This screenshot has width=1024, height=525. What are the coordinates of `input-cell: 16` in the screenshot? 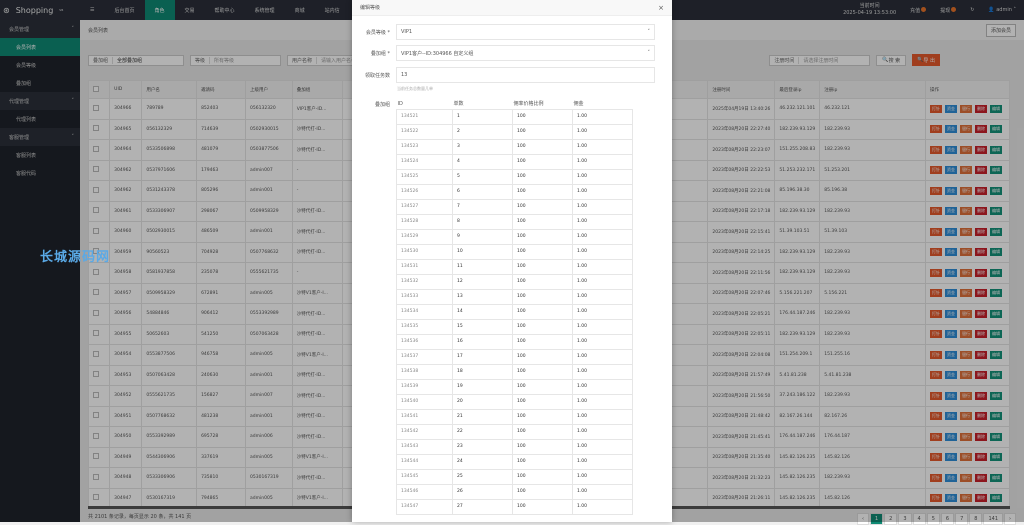 It's located at (482, 341).